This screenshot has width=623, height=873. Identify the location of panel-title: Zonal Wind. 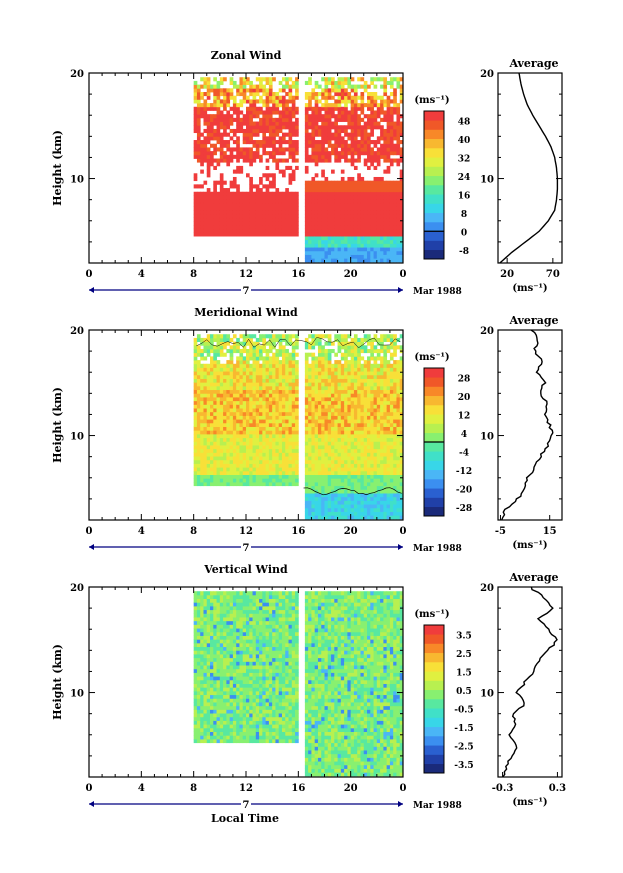
(246, 55).